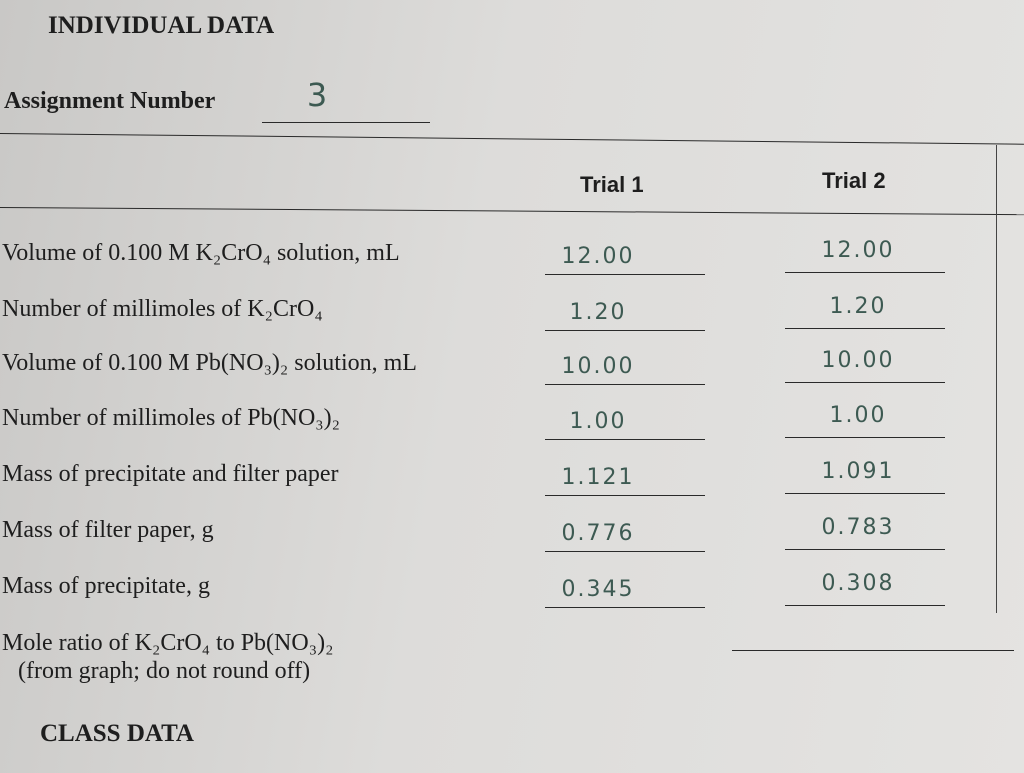 The height and width of the screenshot is (773, 1024). I want to click on mole-ratio-label: Mole ratio of K₂CrO₄ to Pb(NO₃)₂, so click(168, 643).